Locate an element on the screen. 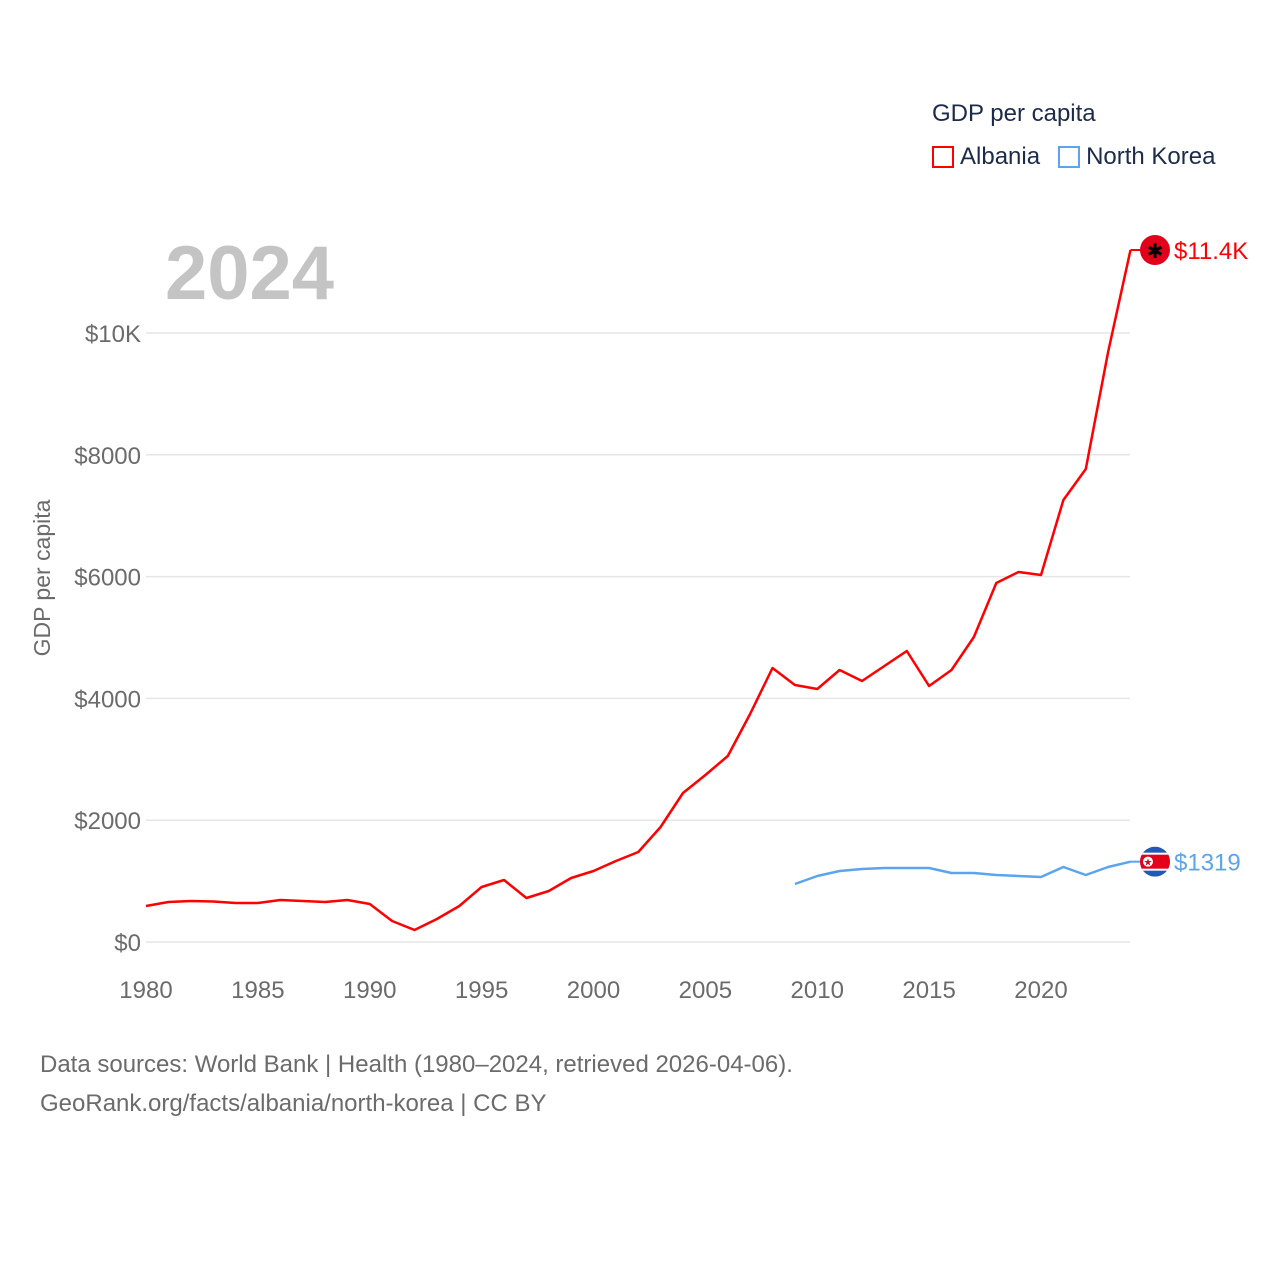 The image size is (1280, 1280). legend-item-north-korea: North Korea is located at coordinates (1136, 157).